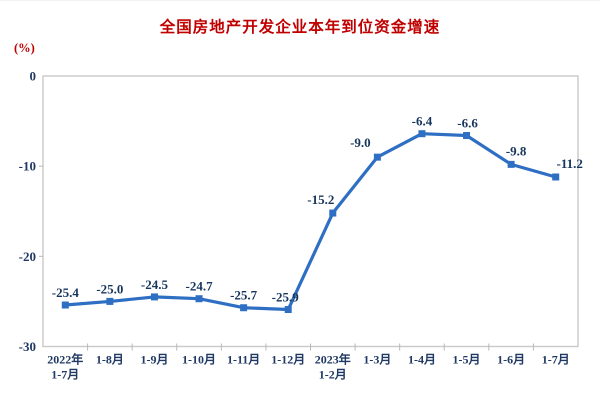 The image size is (600, 414). I want to click on chart-title: 全国房地产开发企业本年到位资金增速, so click(300, 27).